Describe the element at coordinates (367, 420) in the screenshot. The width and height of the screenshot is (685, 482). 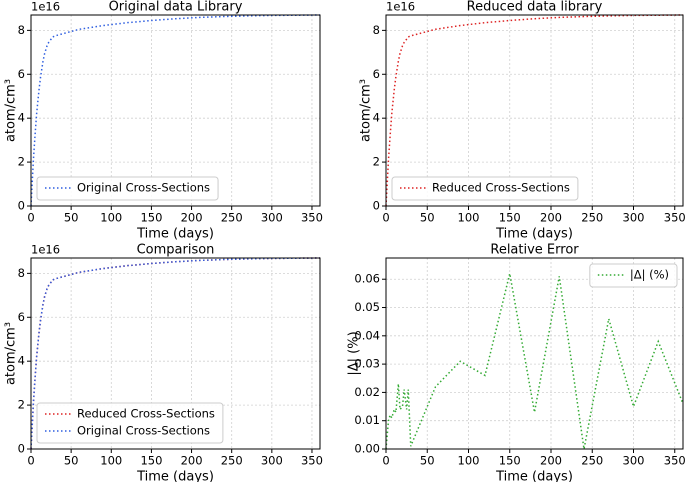
I see `y-tick-label: 0.01` at that location.